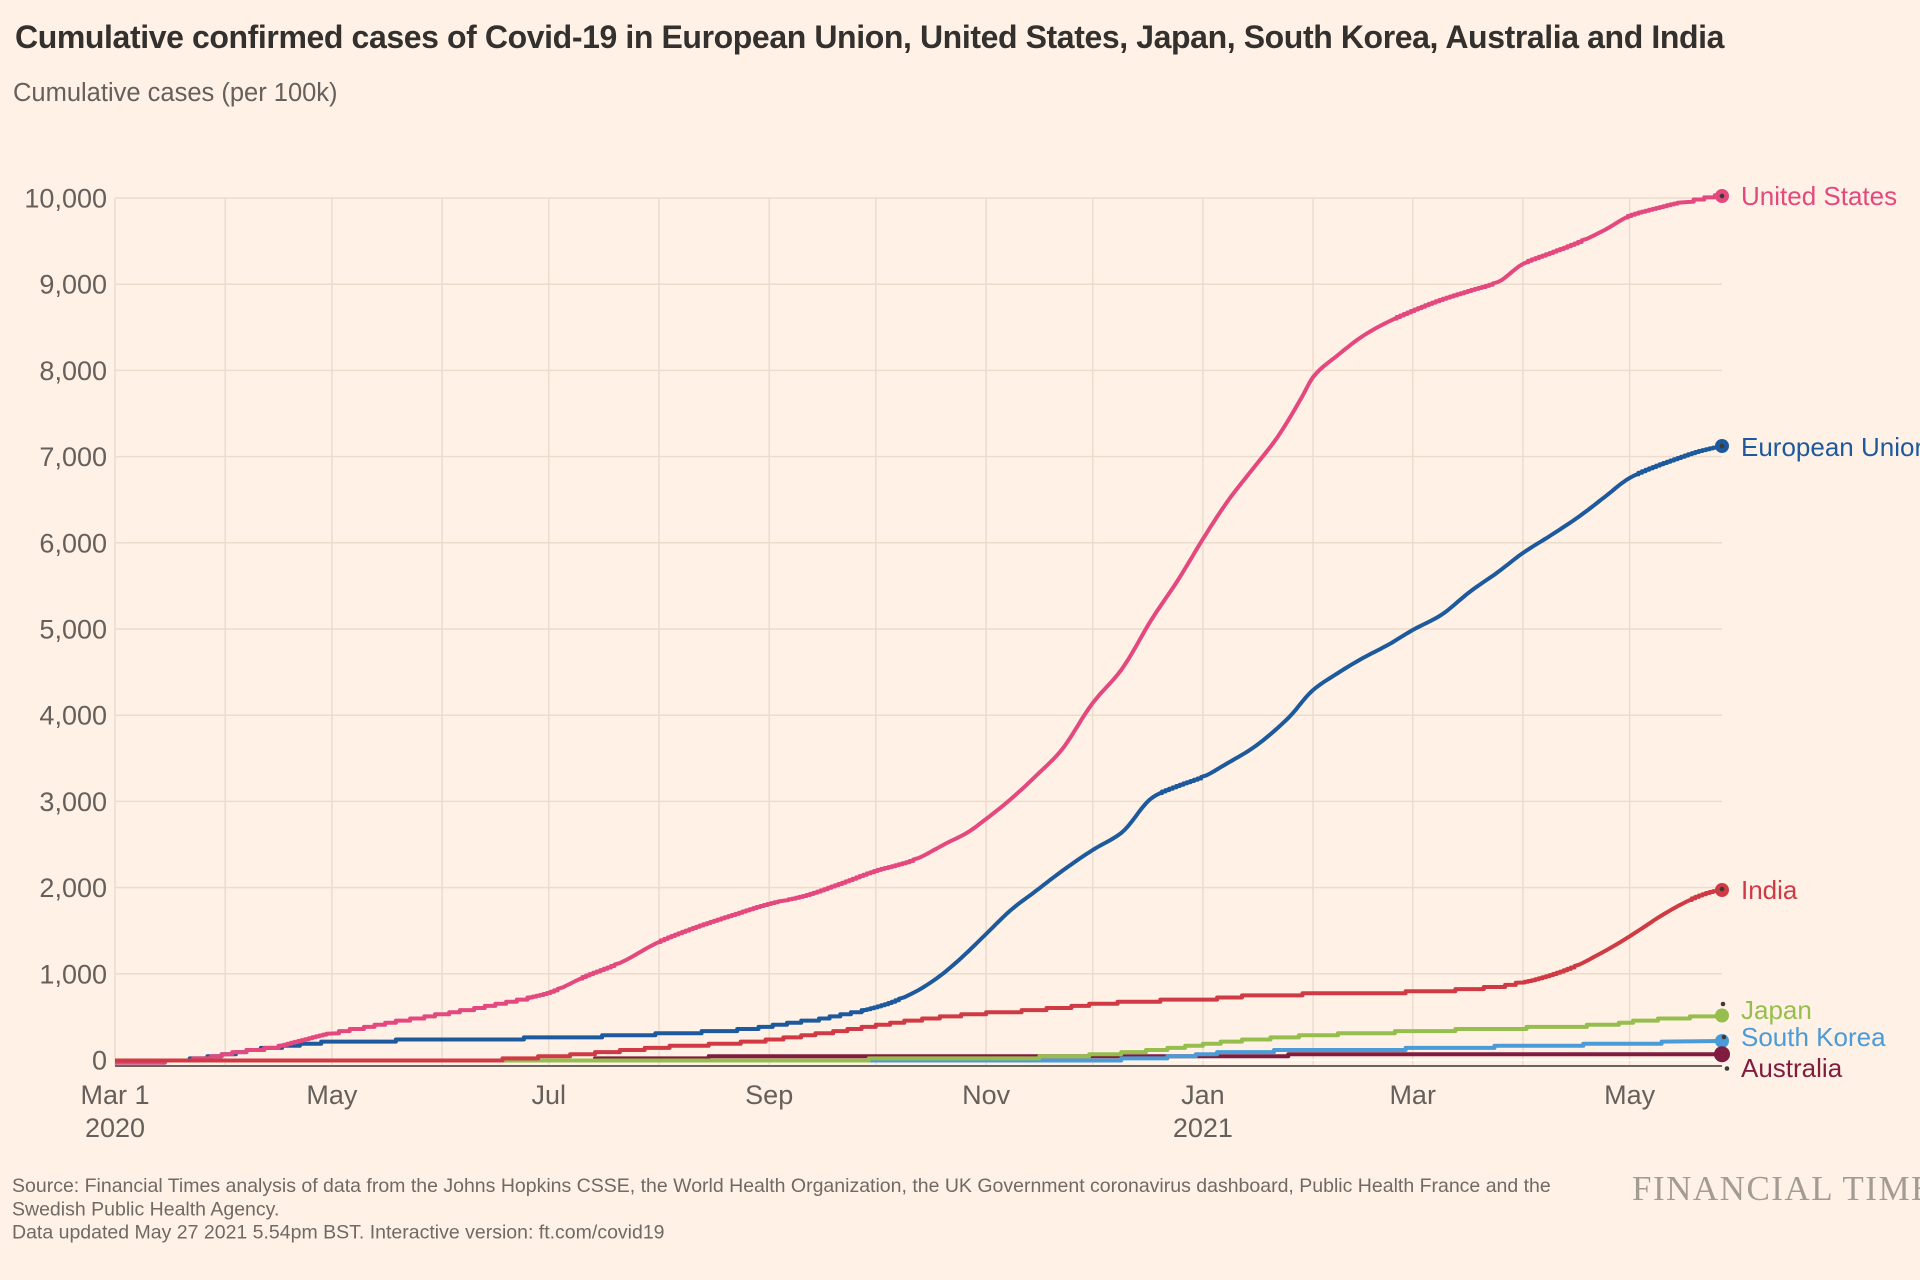 The height and width of the screenshot is (1280, 1920). Describe the element at coordinates (73, 630) in the screenshot. I see `svg-text: 5,000` at that location.